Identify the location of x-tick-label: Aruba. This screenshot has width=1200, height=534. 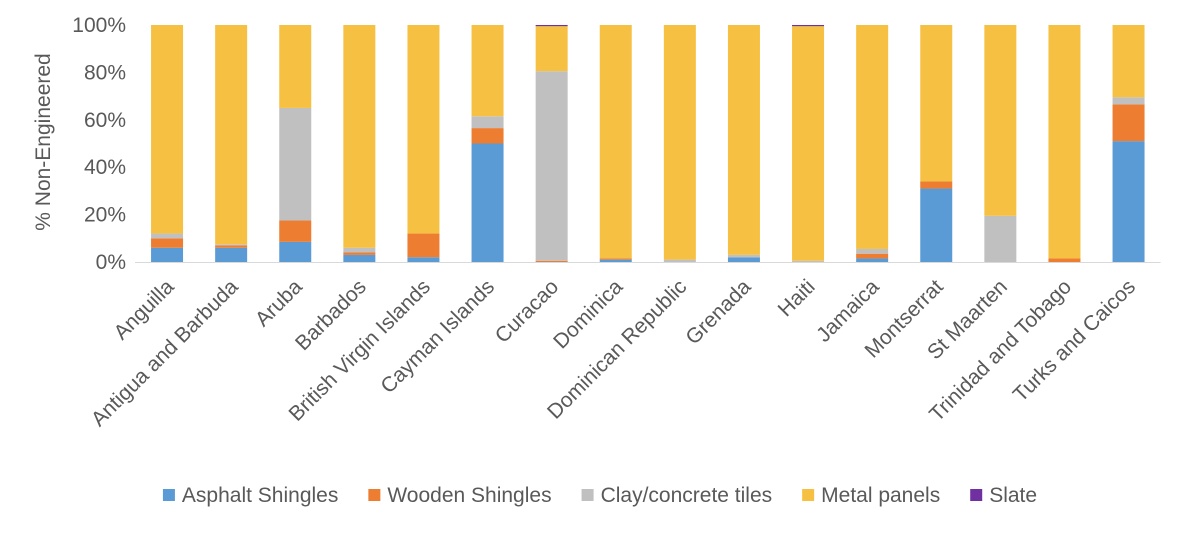
(279, 303).